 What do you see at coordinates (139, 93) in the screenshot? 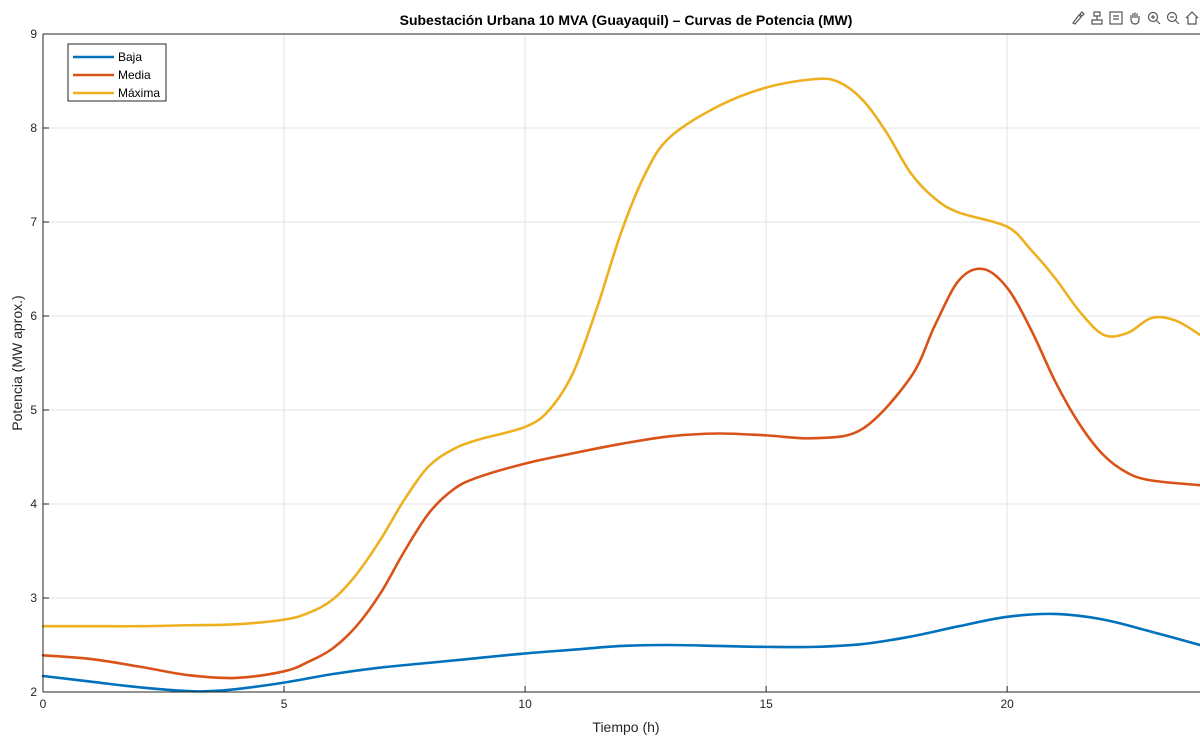
I see `legend-label: Máxima` at bounding box center [139, 93].